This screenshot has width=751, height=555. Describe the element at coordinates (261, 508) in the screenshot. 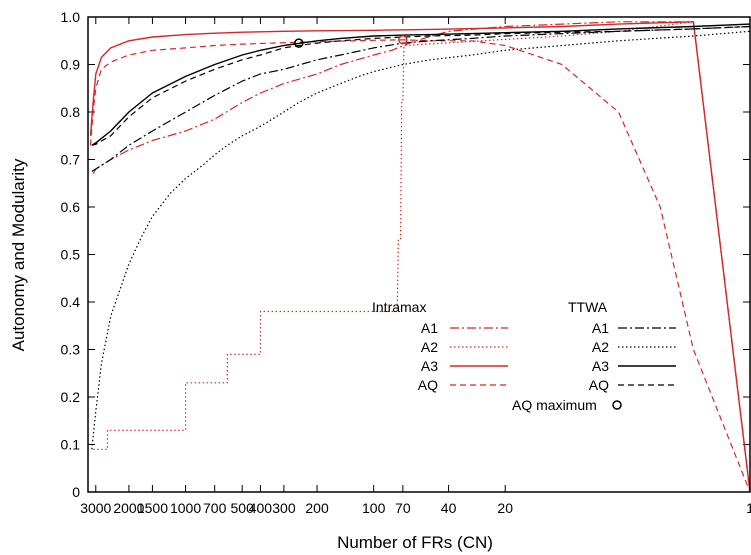

I see `x-tick-label: 400` at that location.